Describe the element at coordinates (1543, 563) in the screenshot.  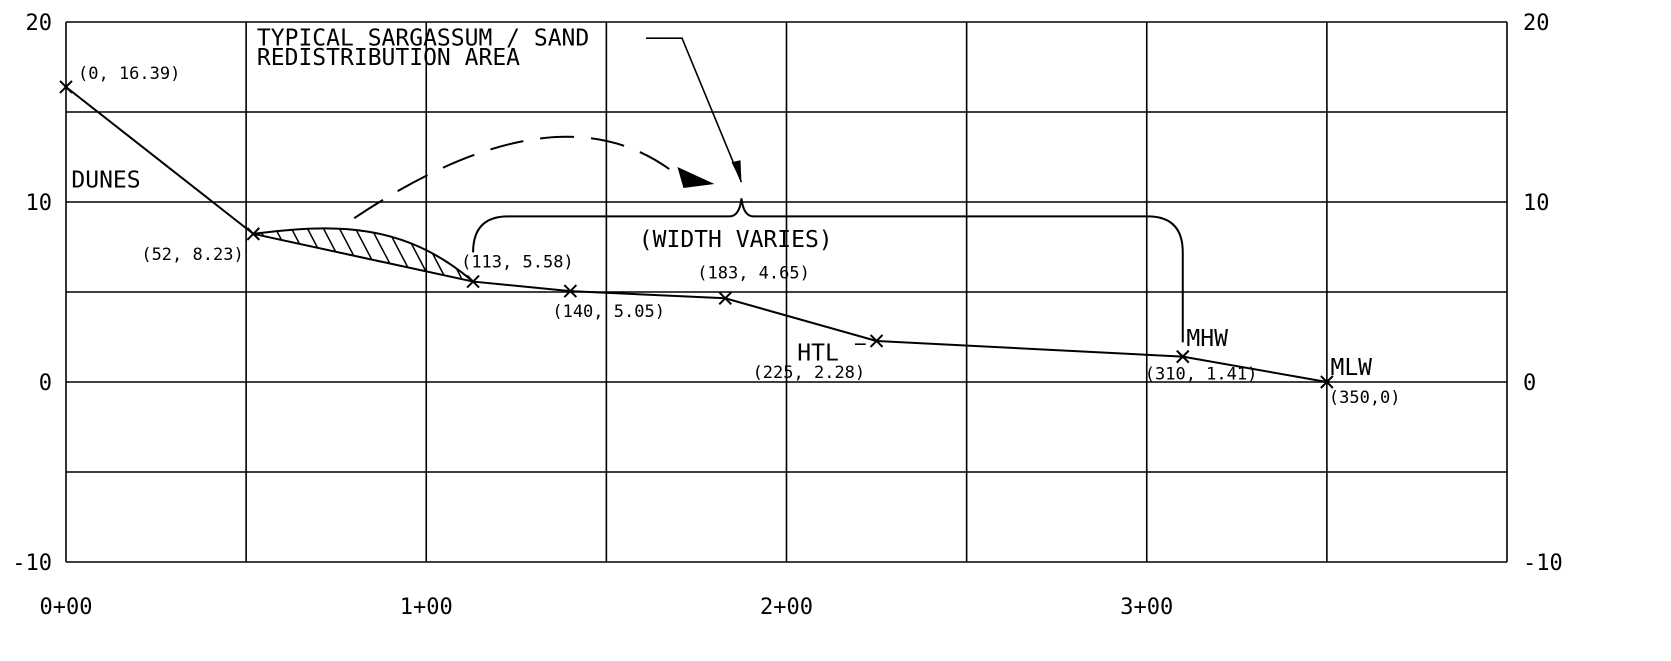
I see `y-tick-label-right: -10` at that location.